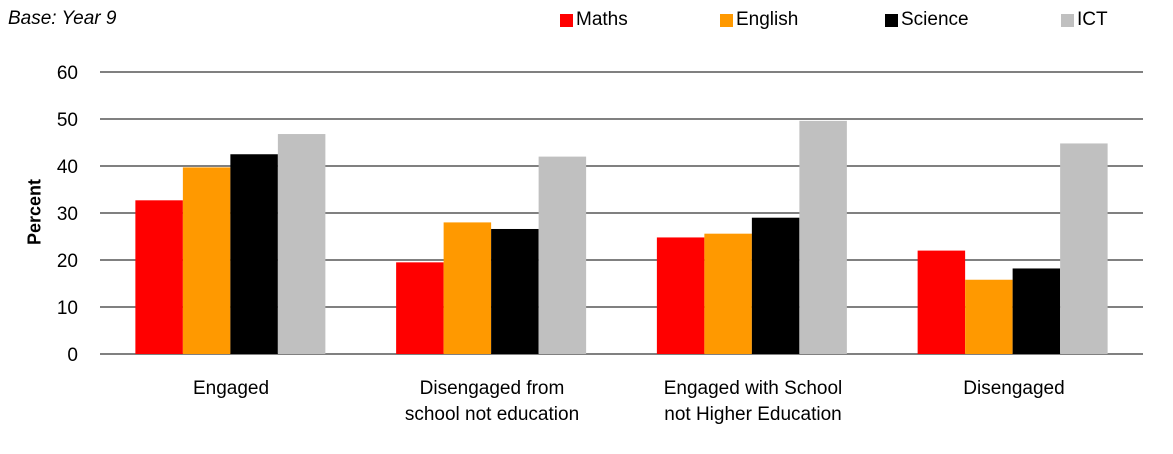 The image size is (1173, 454). Describe the element at coordinates (602, 19) in the screenshot. I see `legend-label-maths: Maths` at that location.